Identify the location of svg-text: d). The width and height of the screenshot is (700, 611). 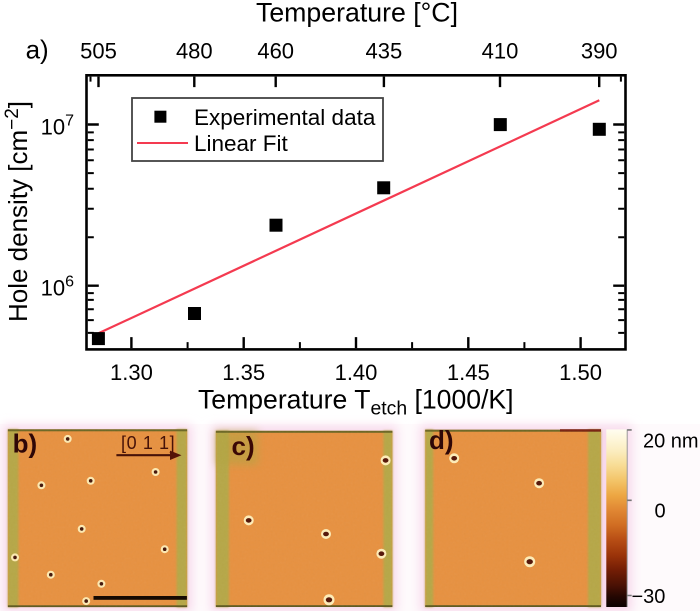
(441, 440).